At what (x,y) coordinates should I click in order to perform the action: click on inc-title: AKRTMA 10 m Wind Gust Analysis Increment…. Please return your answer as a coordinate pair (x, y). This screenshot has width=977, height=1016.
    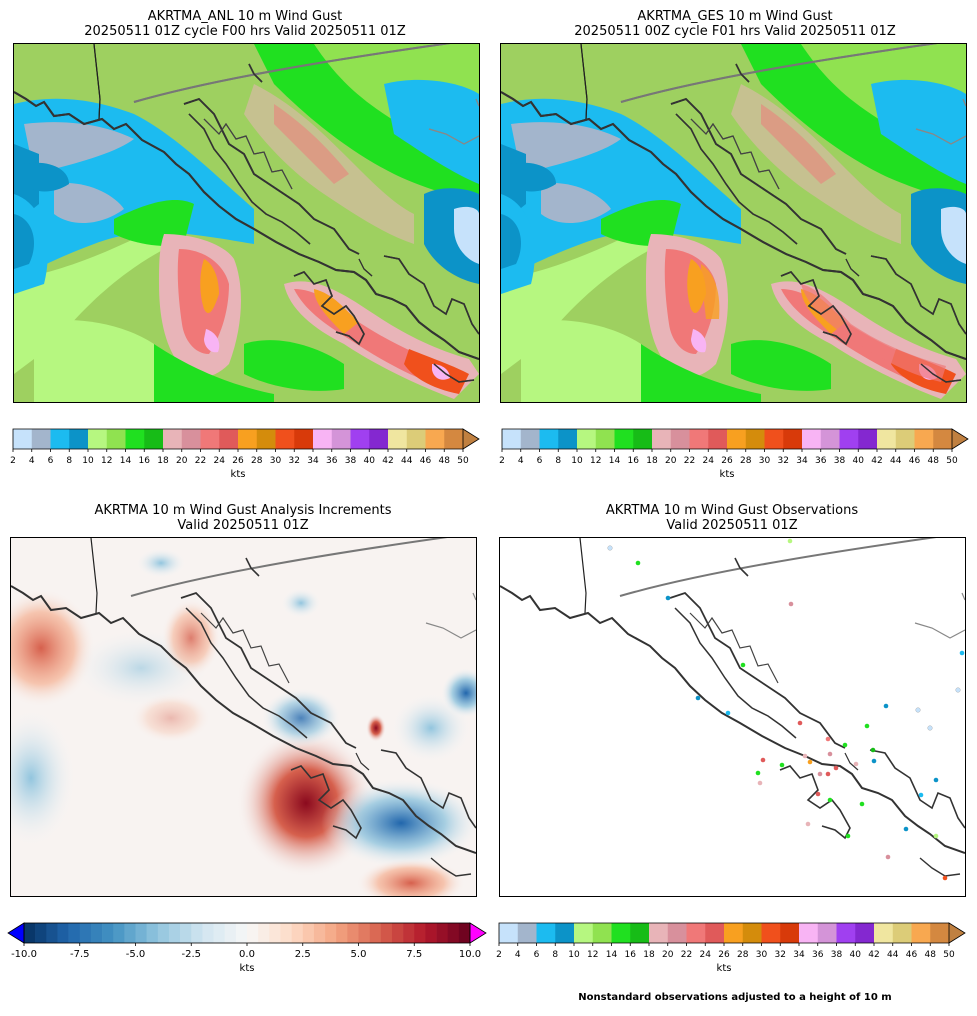
    Looking at the image, I should click on (243, 518).